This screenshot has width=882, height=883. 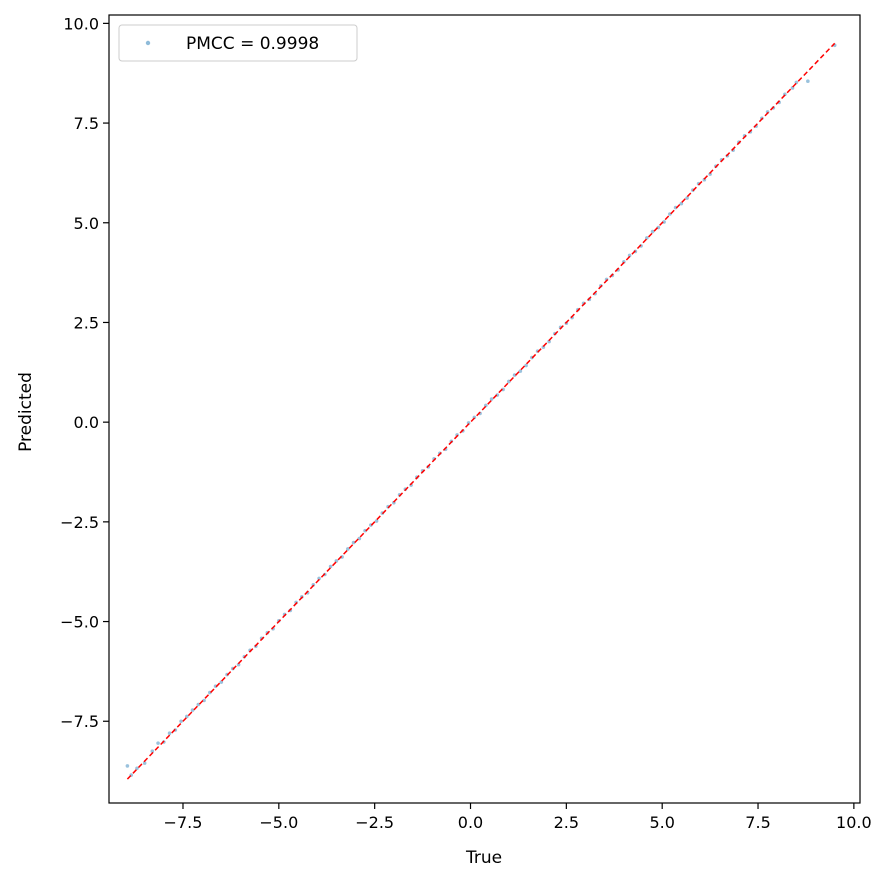 What do you see at coordinates (854, 822) in the screenshot?
I see `x-tick-label: 10.0` at bounding box center [854, 822].